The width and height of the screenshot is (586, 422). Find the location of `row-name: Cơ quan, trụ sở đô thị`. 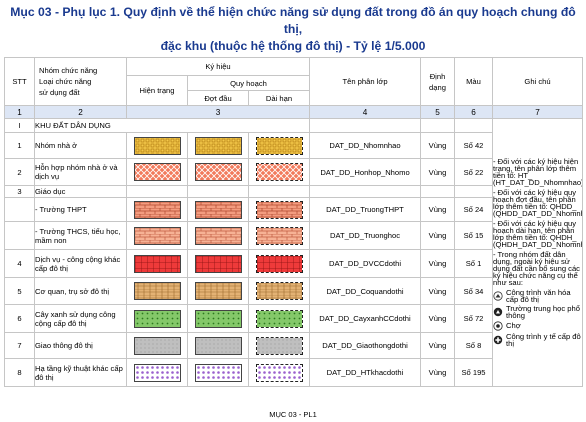

row-name: Cơ quan, trụ sở đô thị is located at coordinates (80, 291).